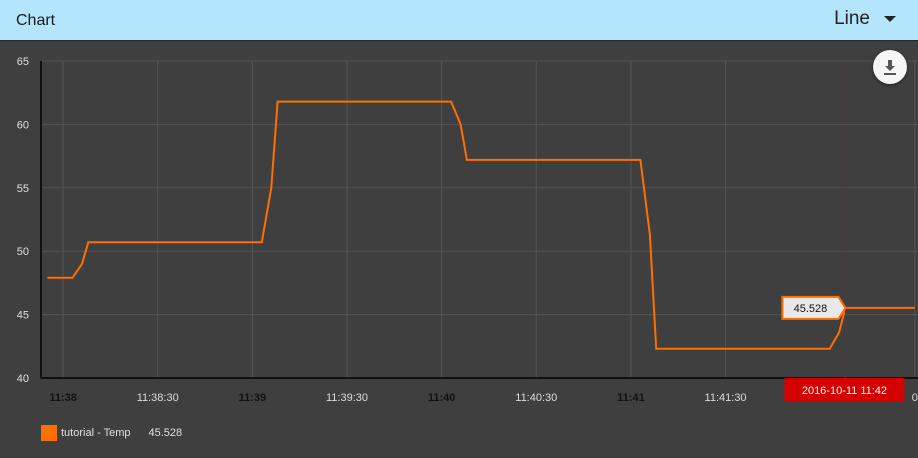 Image resolution: width=918 pixels, height=458 pixels. What do you see at coordinates (158, 398) in the screenshot?
I see `x-tick-label: 11:38:30` at bounding box center [158, 398].